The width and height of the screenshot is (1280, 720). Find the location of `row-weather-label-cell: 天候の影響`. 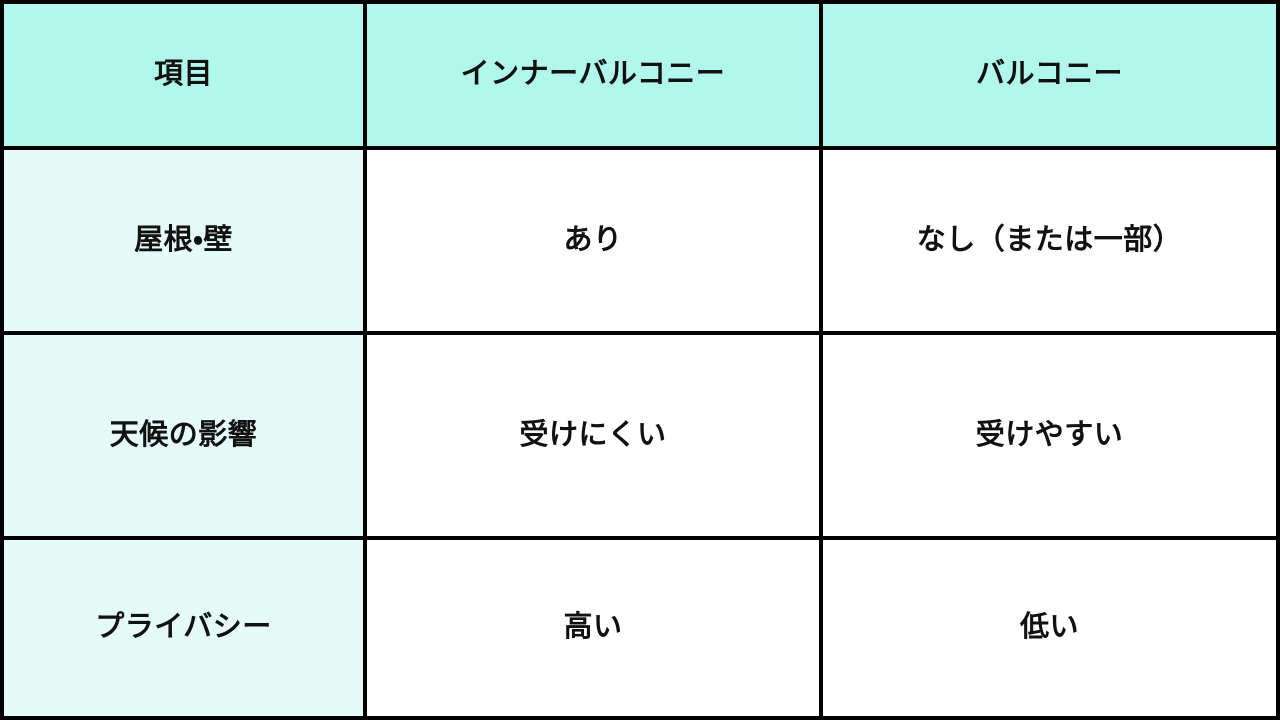

row-weather-label-cell: 天候の影響 is located at coordinates (183, 435).